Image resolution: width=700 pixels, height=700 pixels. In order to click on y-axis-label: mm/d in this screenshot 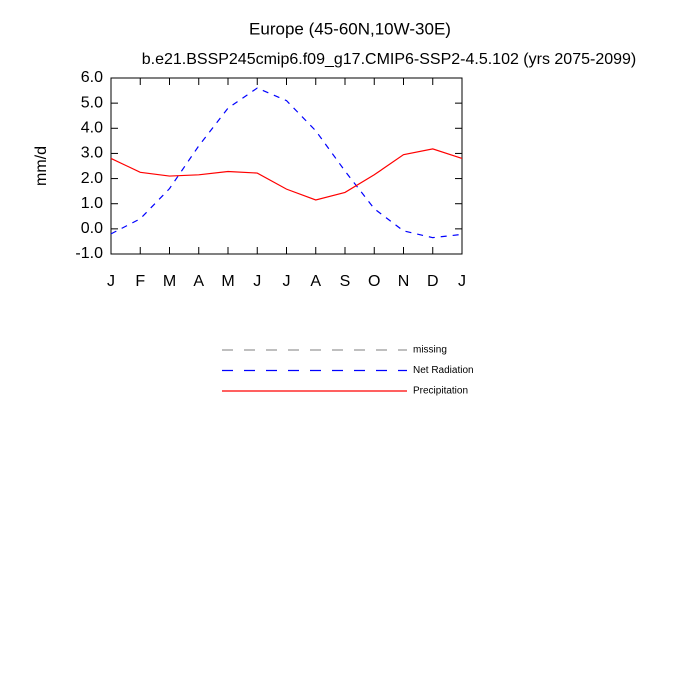, I will do `click(41, 166)`.